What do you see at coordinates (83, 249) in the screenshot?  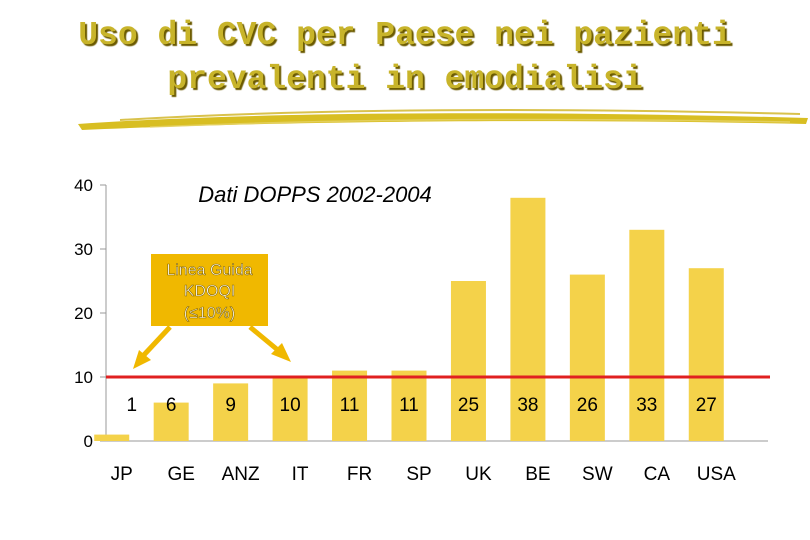 I see `y-tick-label: 30` at bounding box center [83, 249].